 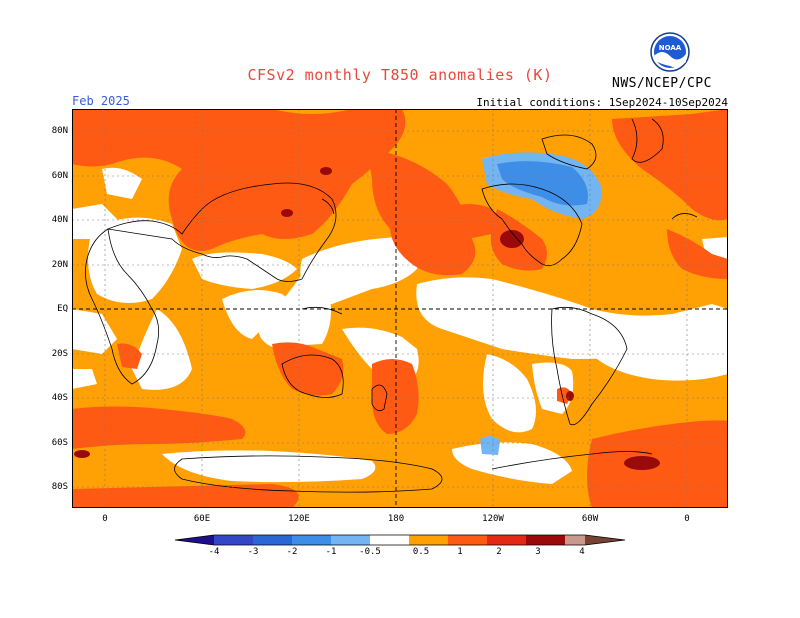 I want to click on colorbar-label-minus3: -3, so click(x=253, y=552).